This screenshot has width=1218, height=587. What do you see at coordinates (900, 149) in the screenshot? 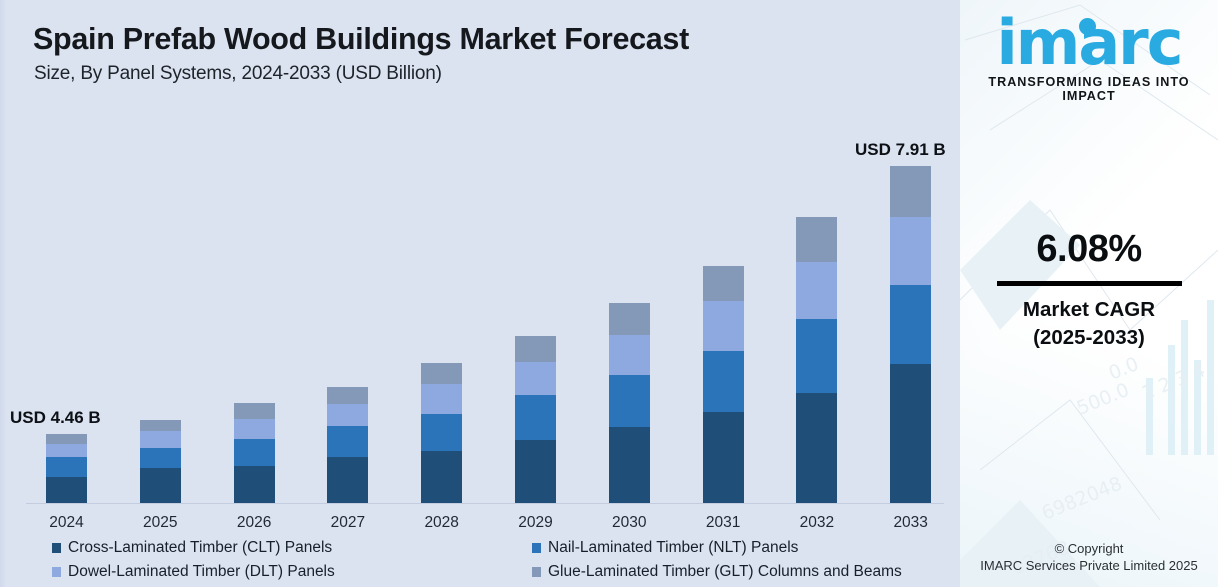
I see `end-value-annotation: USD 7.91 B` at bounding box center [900, 149].